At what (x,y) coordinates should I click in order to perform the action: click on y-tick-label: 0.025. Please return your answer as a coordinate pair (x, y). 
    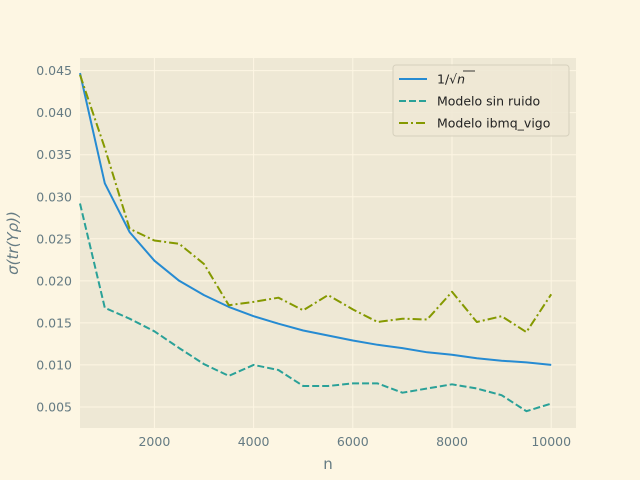
    Looking at the image, I should click on (54, 238).